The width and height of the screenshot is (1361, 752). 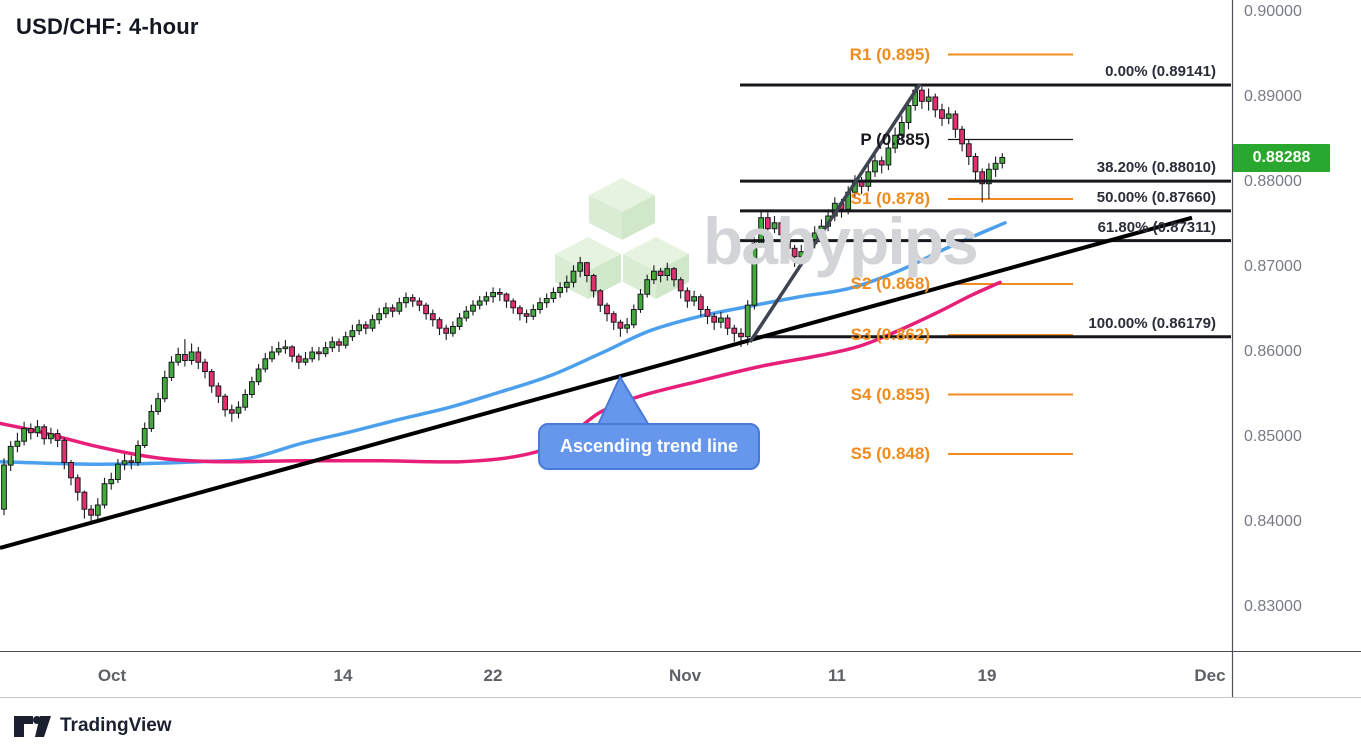 What do you see at coordinates (1273, 266) in the screenshot?
I see `price-scale-label-0.87000: 0.87000` at bounding box center [1273, 266].